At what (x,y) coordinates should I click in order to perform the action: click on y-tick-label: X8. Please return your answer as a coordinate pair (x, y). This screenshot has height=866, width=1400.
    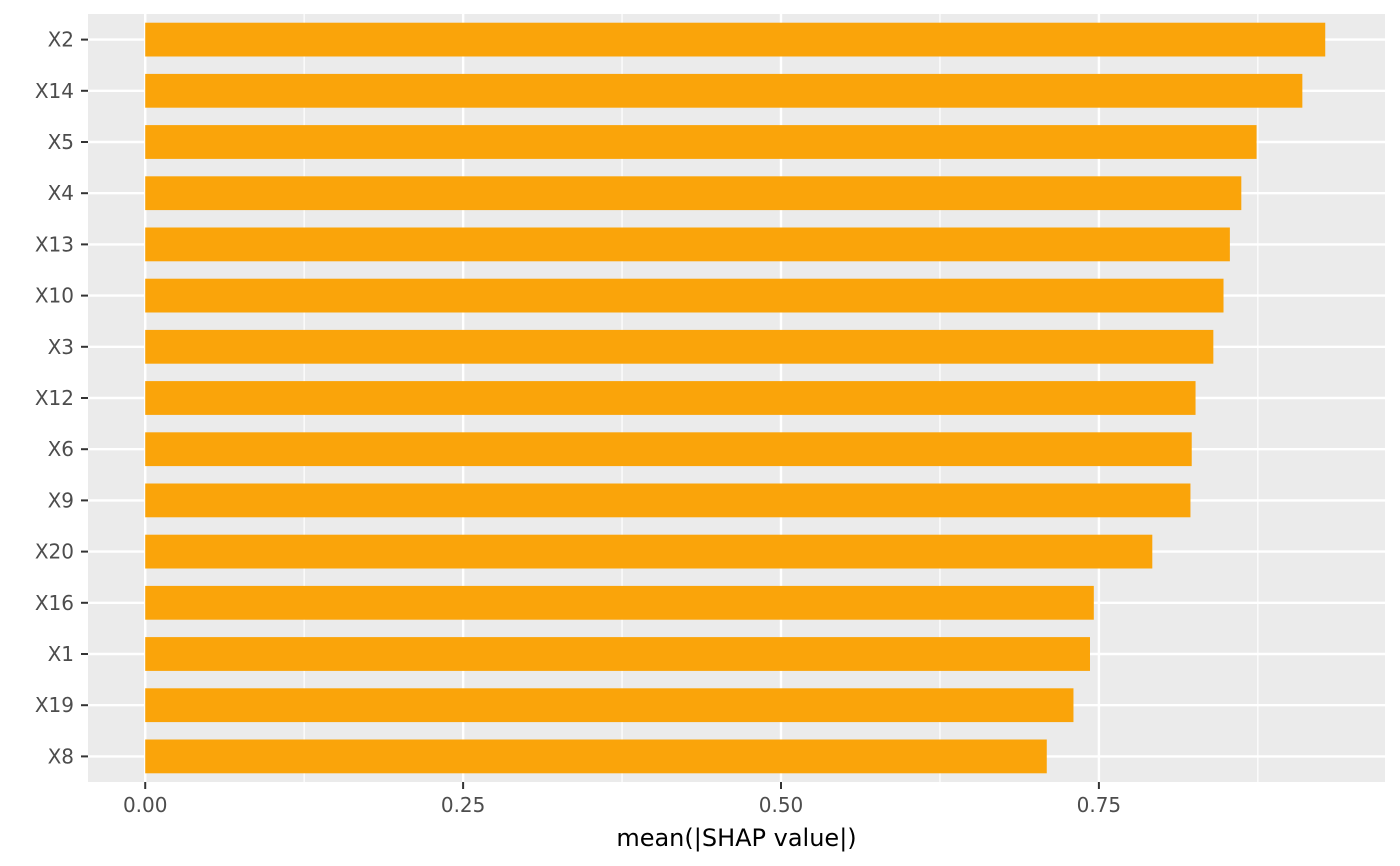
    Looking at the image, I should click on (61, 756).